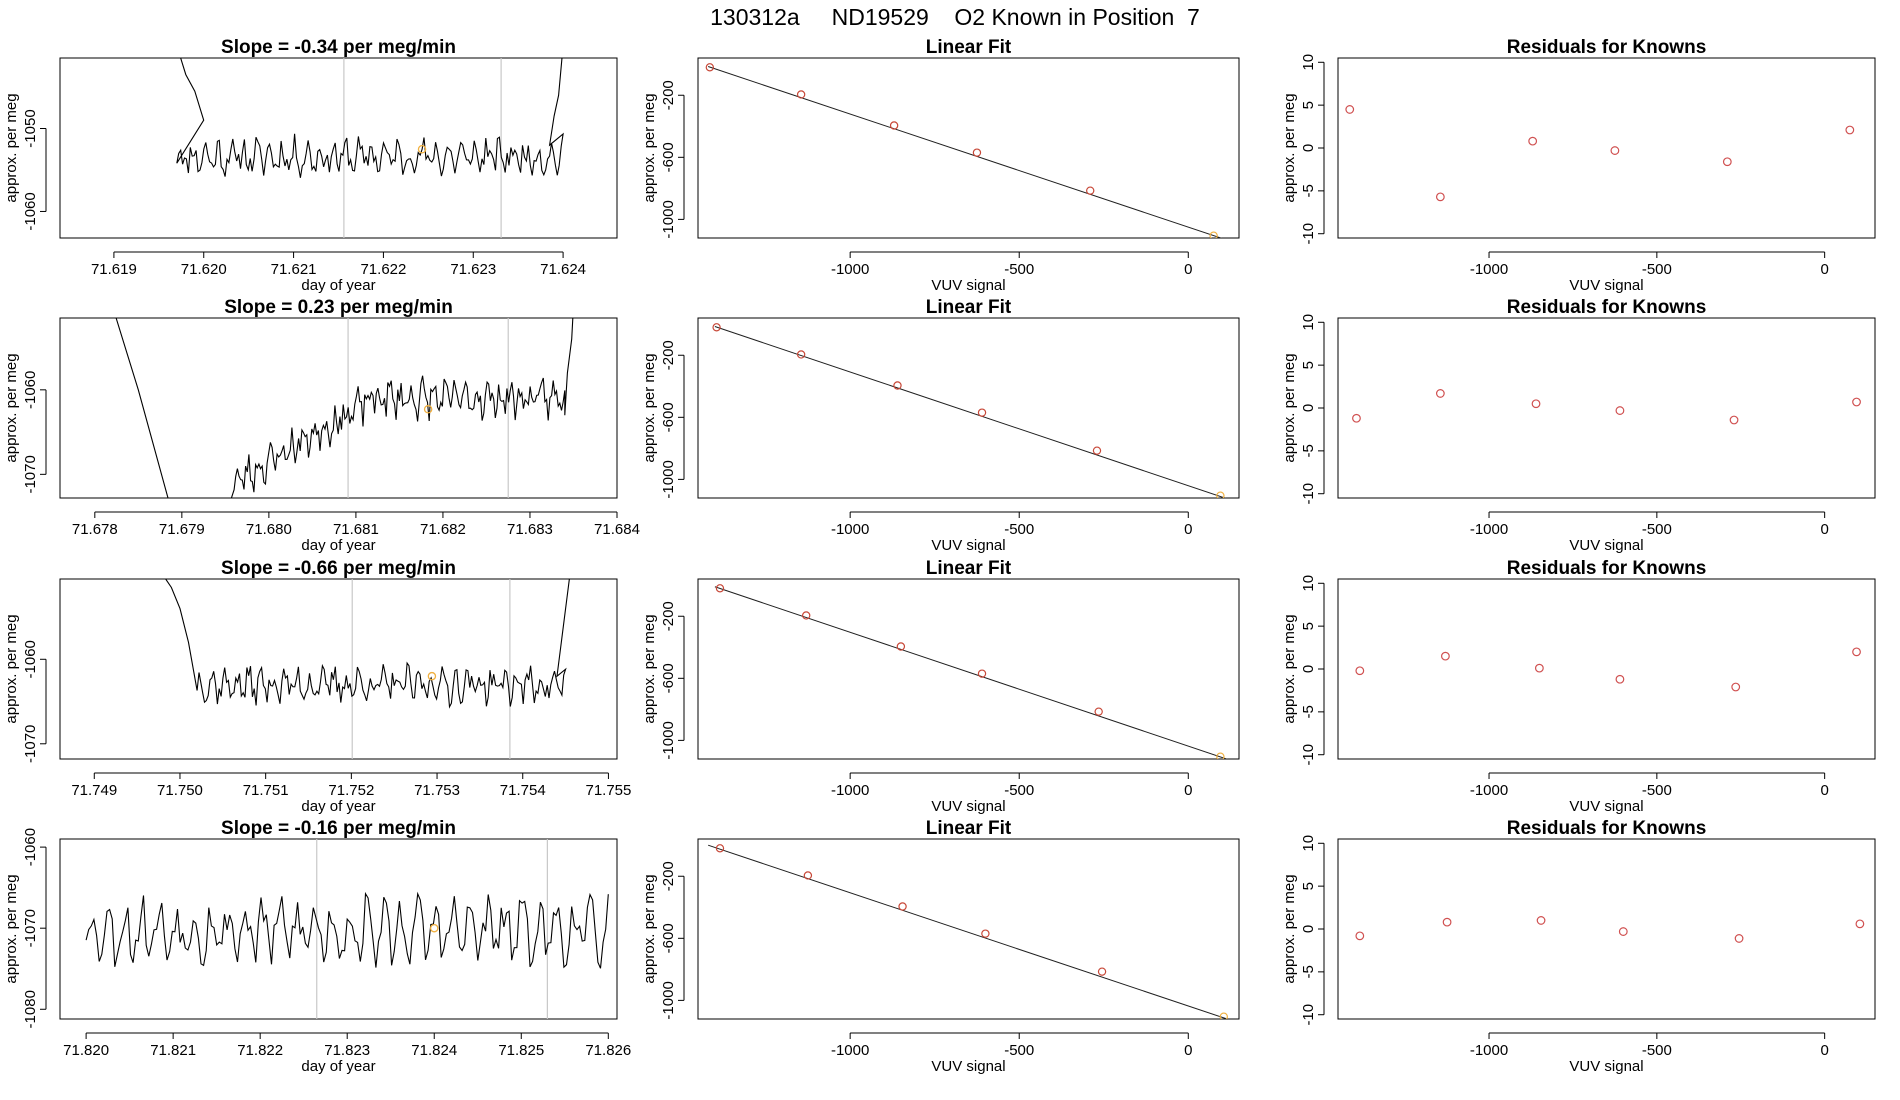 This screenshot has width=1900, height=1100. I want to click on y-tick-label: -10, so click(1308, 234).